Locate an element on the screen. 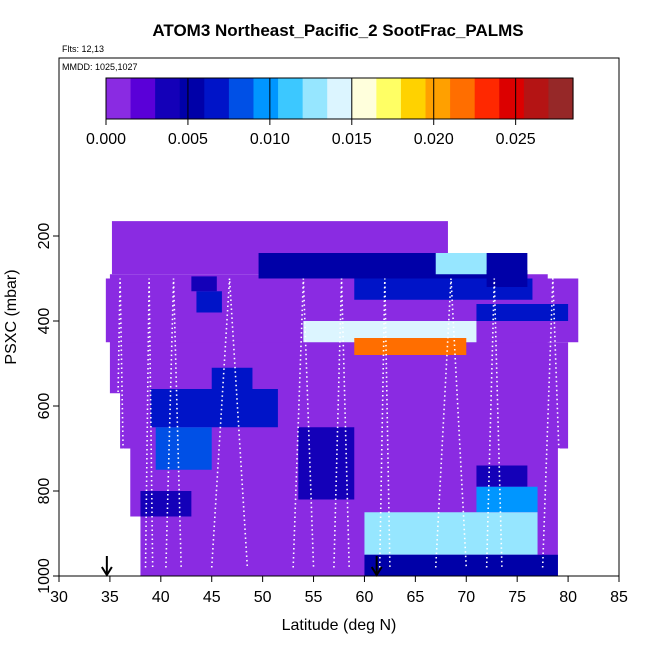 Image resolution: width=650 pixels, height=650 pixels. x-tick-label: 45 is located at coordinates (212, 597).